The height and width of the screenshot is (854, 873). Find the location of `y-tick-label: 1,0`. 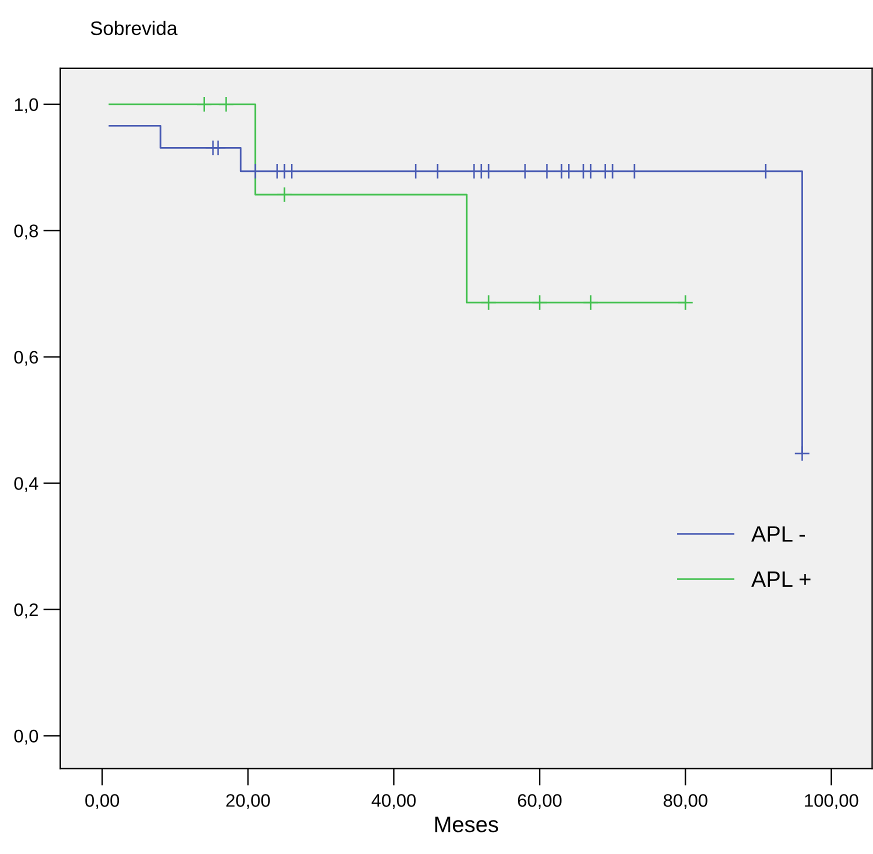

y-tick-label: 1,0 is located at coordinates (26, 106).